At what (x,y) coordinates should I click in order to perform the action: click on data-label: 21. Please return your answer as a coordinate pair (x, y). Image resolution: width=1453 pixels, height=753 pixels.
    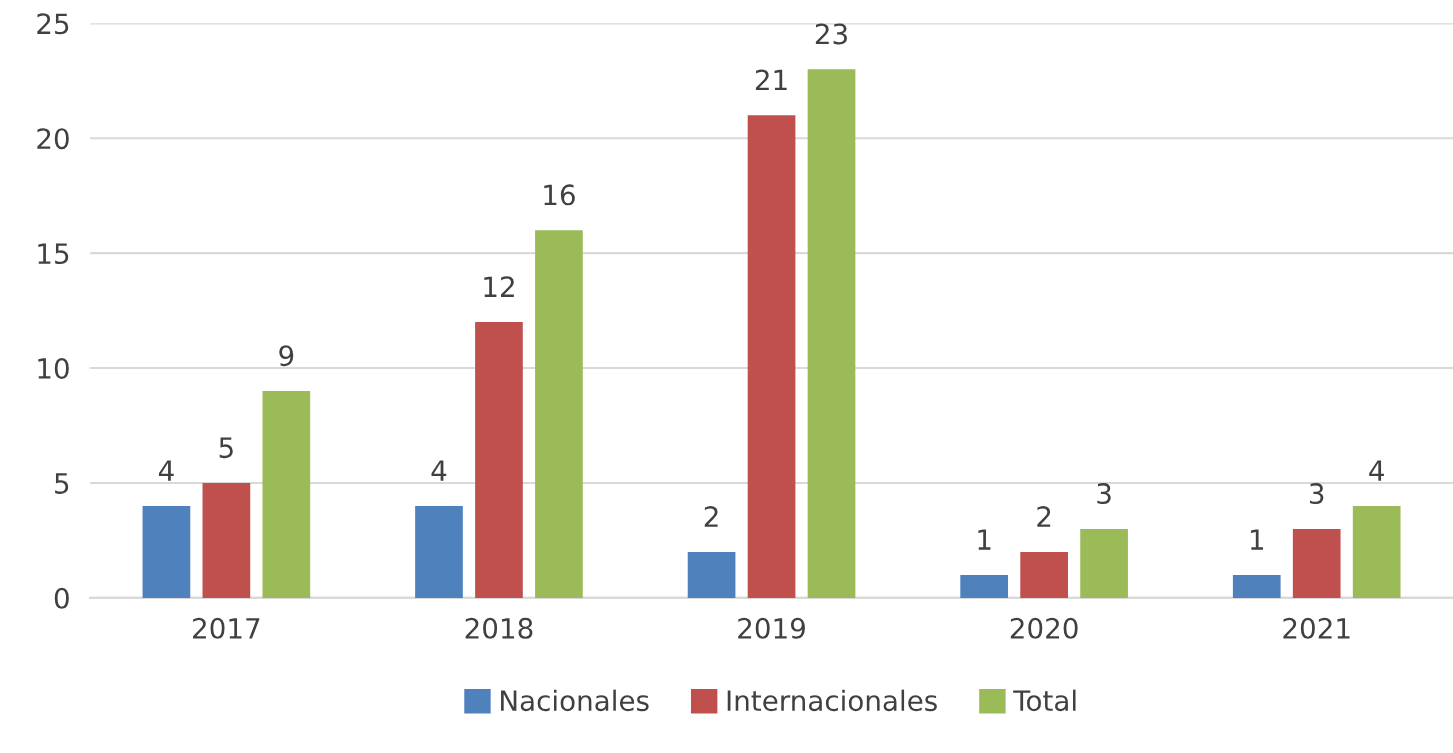
    Looking at the image, I should click on (771, 80).